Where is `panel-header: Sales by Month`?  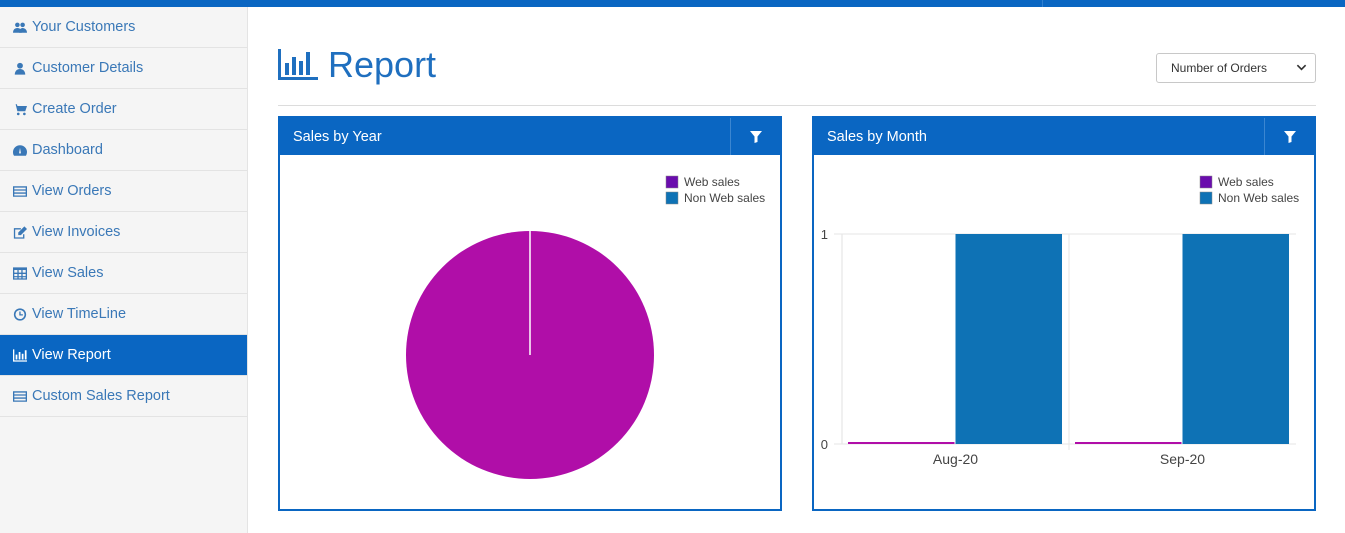 panel-header: Sales by Month is located at coordinates (1064, 136).